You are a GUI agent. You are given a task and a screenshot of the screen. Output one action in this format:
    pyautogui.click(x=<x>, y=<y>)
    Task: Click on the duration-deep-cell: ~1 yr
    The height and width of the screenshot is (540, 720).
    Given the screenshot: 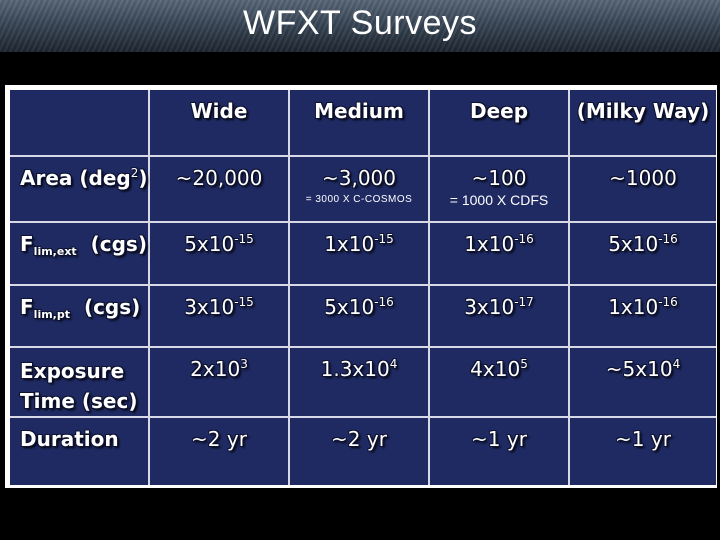 What is the action you would take?
    pyautogui.click(x=500, y=451)
    